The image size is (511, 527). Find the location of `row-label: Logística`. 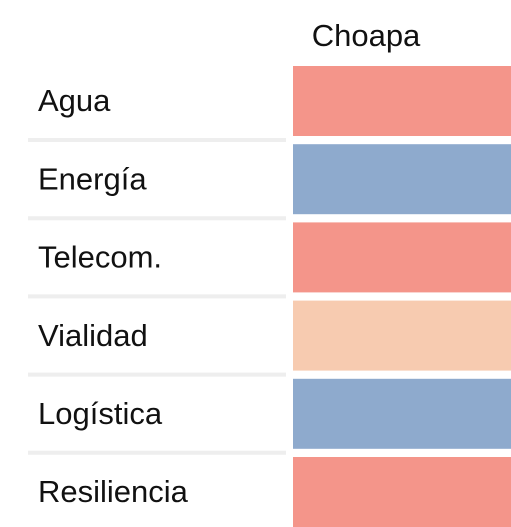

row-label: Logística is located at coordinates (100, 413).